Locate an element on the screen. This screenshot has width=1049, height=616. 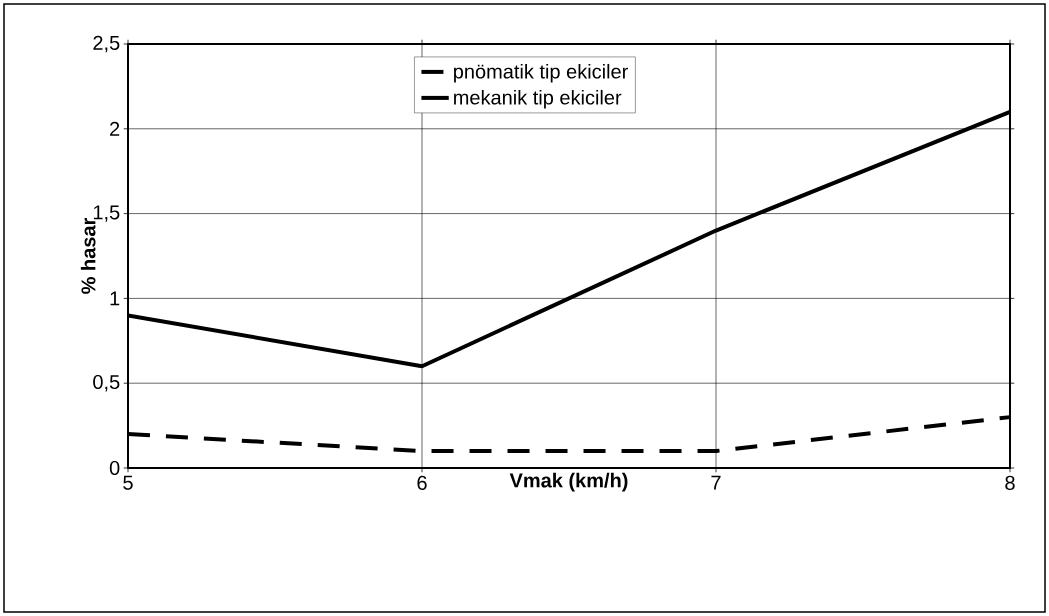
x-tick-label: 5 is located at coordinates (128, 482).